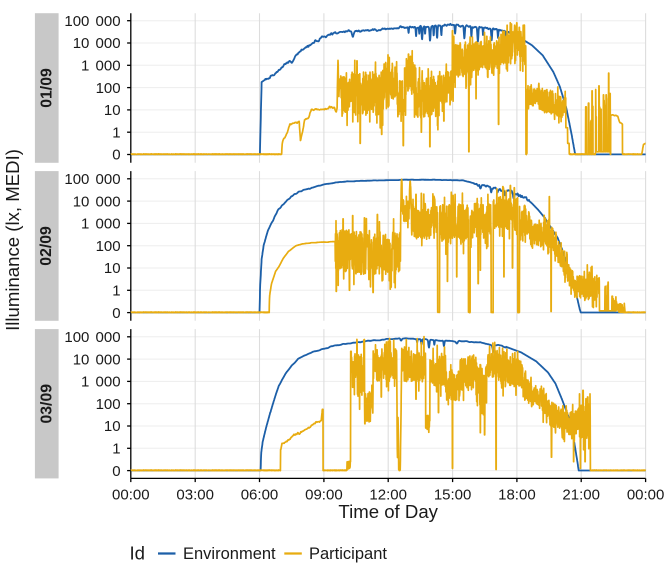 The width and height of the screenshot is (672, 581). I want to click on svg-text: 12:00, so click(388, 494).